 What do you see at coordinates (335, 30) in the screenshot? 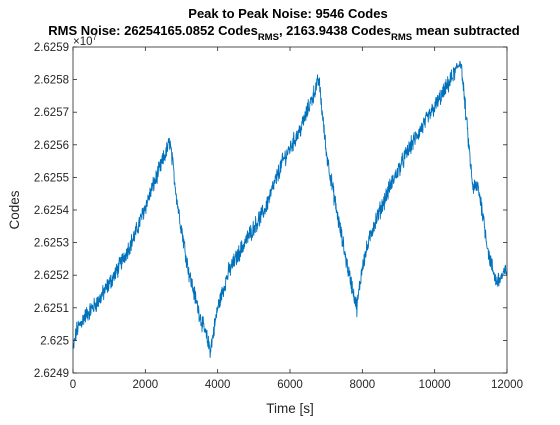
I see `subtitle-part-2: , 2163.9438 Codes` at bounding box center [335, 30].